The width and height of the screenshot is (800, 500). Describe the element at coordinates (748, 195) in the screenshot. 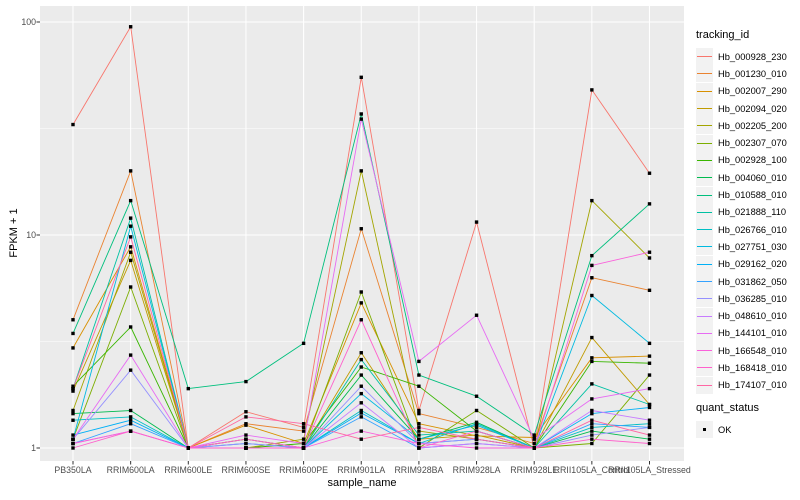

I see `legend-item: Hb_010588_010` at that location.